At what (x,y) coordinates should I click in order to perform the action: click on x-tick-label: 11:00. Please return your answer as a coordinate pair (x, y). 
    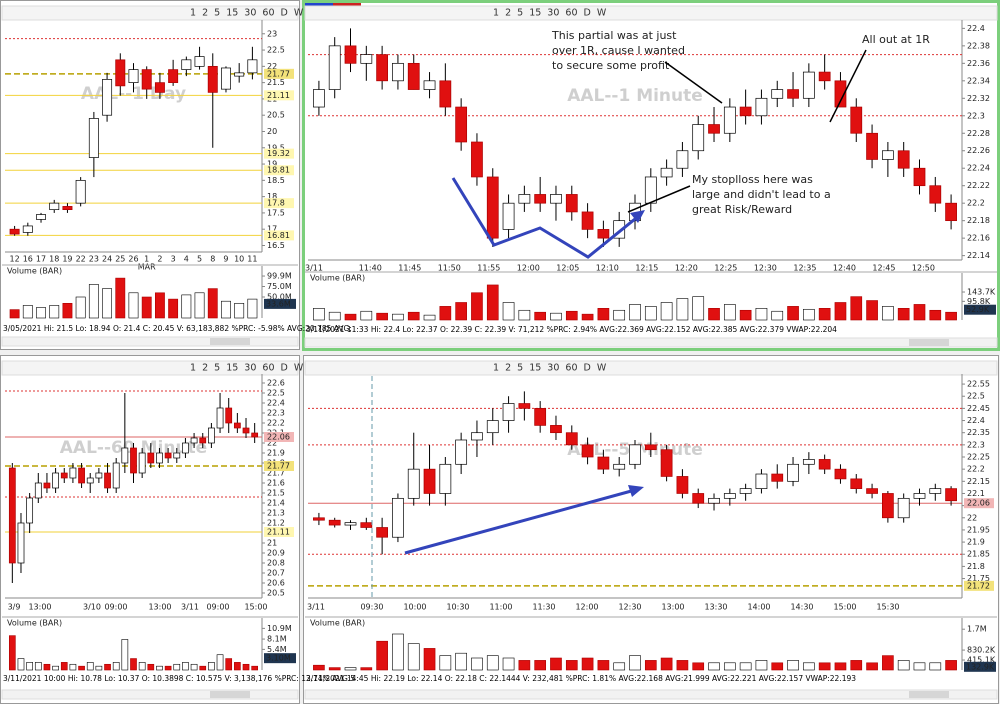
    Looking at the image, I should click on (500, 607).